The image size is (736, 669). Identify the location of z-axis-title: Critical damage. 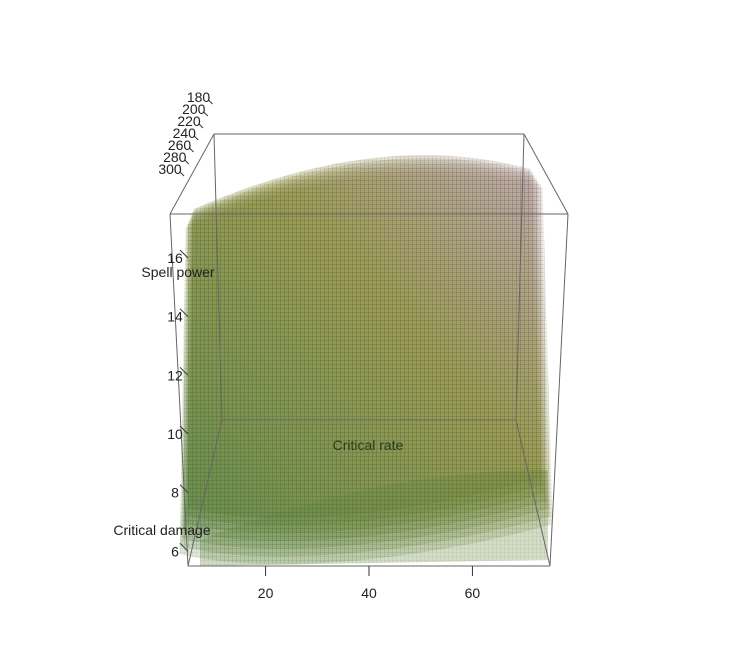
(161, 530).